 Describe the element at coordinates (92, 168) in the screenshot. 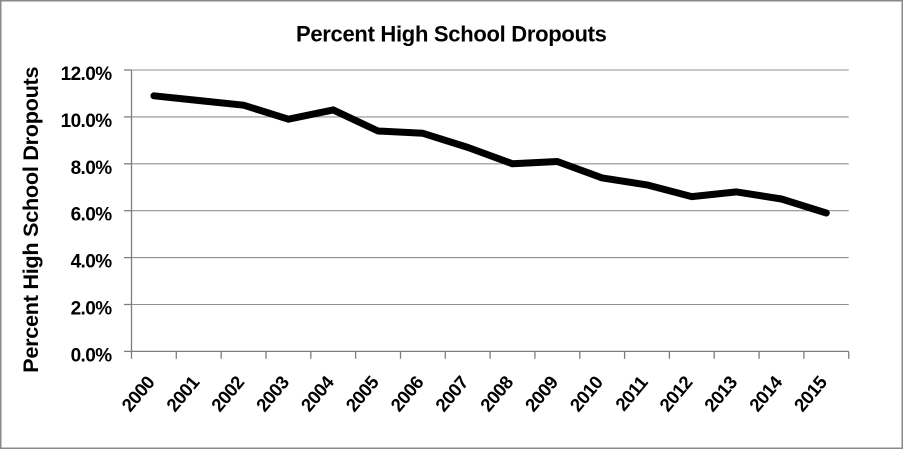

I see `svg-text: 8.0%` at that location.